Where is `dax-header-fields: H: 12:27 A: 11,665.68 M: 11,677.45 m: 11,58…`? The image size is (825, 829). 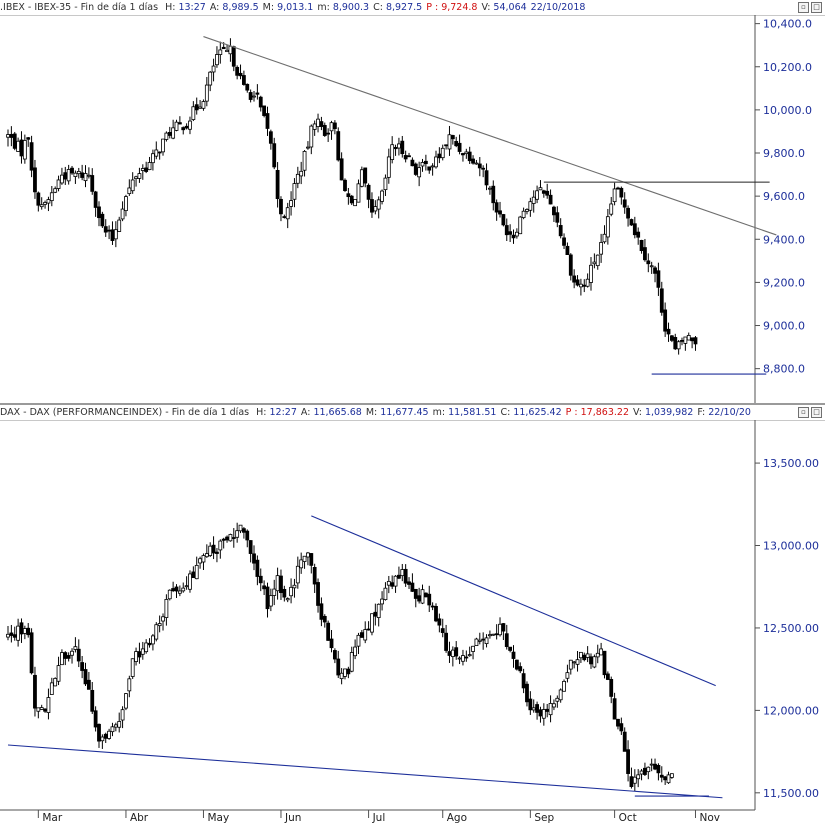 dax-header-fields: H: 12:27 A: 11,665.68 M: 11,677.45 m: 11,58… is located at coordinates (505, 412).